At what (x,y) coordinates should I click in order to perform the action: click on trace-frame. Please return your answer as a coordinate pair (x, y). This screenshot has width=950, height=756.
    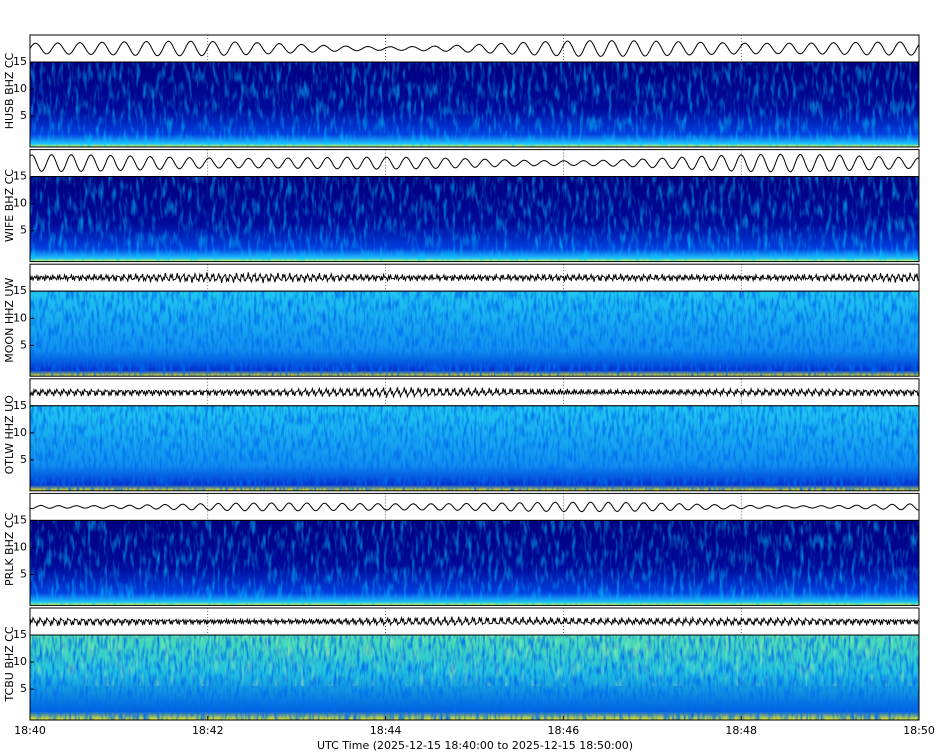
    Looking at the image, I should click on (474, 506).